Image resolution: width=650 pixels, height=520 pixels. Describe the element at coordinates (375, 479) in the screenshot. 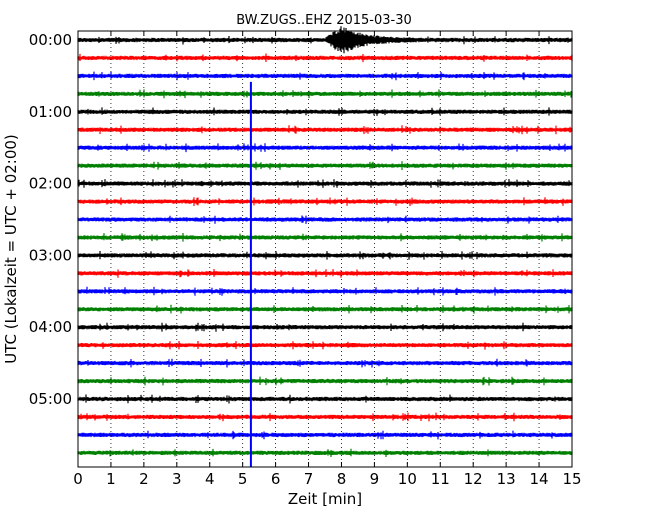

I see `x-tick-label: 9` at that location.